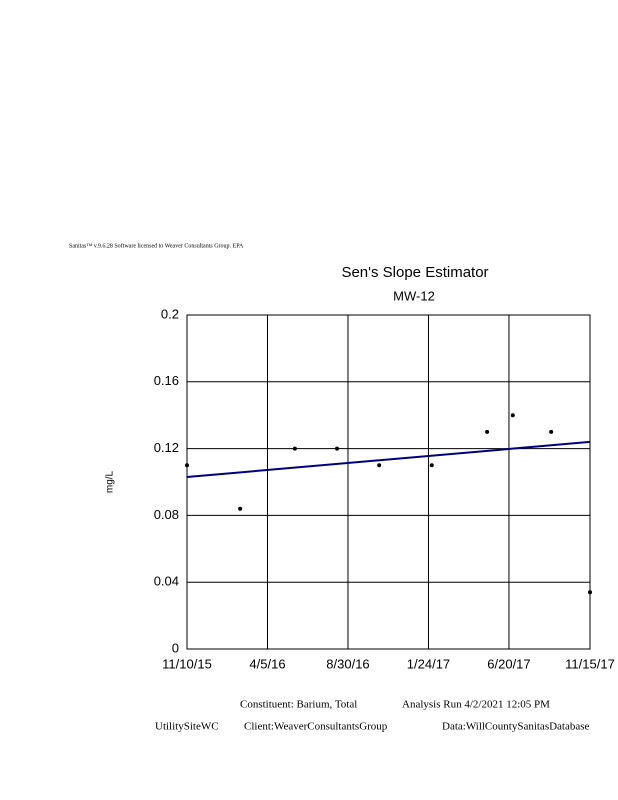 This screenshot has height=800, width=618. Describe the element at coordinates (316, 727) in the screenshot. I see `footer-client: Client:WeaverConsultantsGroup` at that location.